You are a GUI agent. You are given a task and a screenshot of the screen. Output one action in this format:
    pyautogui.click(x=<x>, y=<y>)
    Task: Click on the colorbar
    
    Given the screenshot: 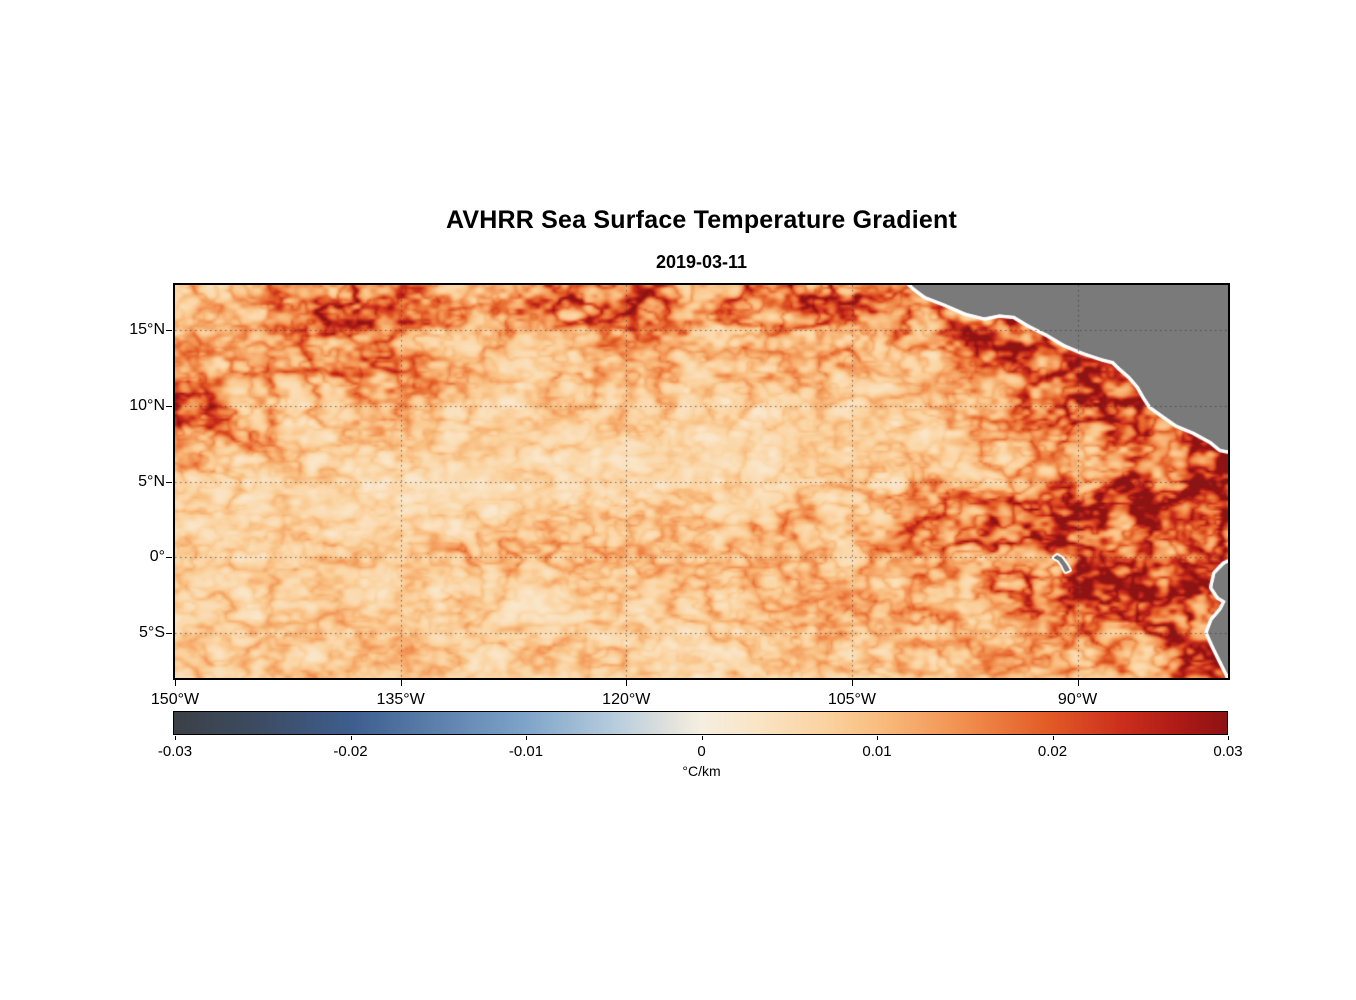 What is the action you would take?
    pyautogui.click(x=700, y=723)
    